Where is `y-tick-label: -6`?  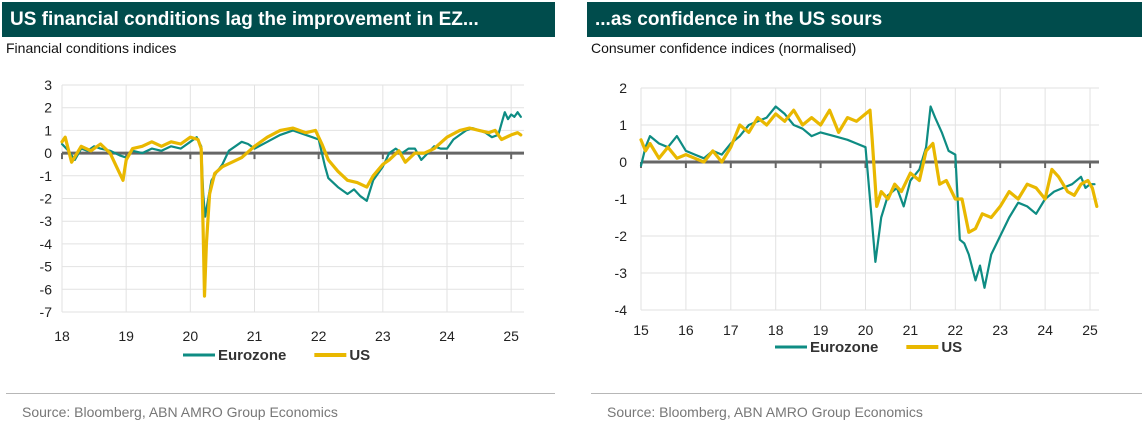
y-tick-label: -6 is located at coordinates (46, 289).